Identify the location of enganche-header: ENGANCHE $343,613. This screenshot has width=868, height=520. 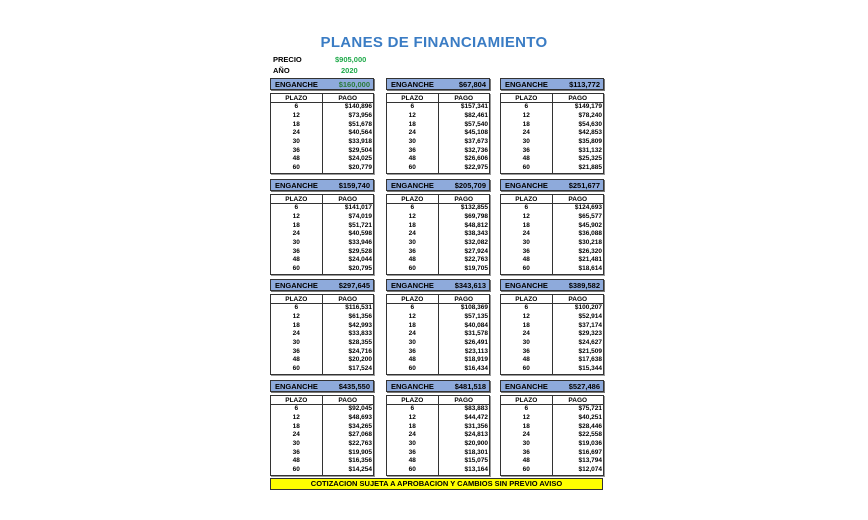
(438, 285).